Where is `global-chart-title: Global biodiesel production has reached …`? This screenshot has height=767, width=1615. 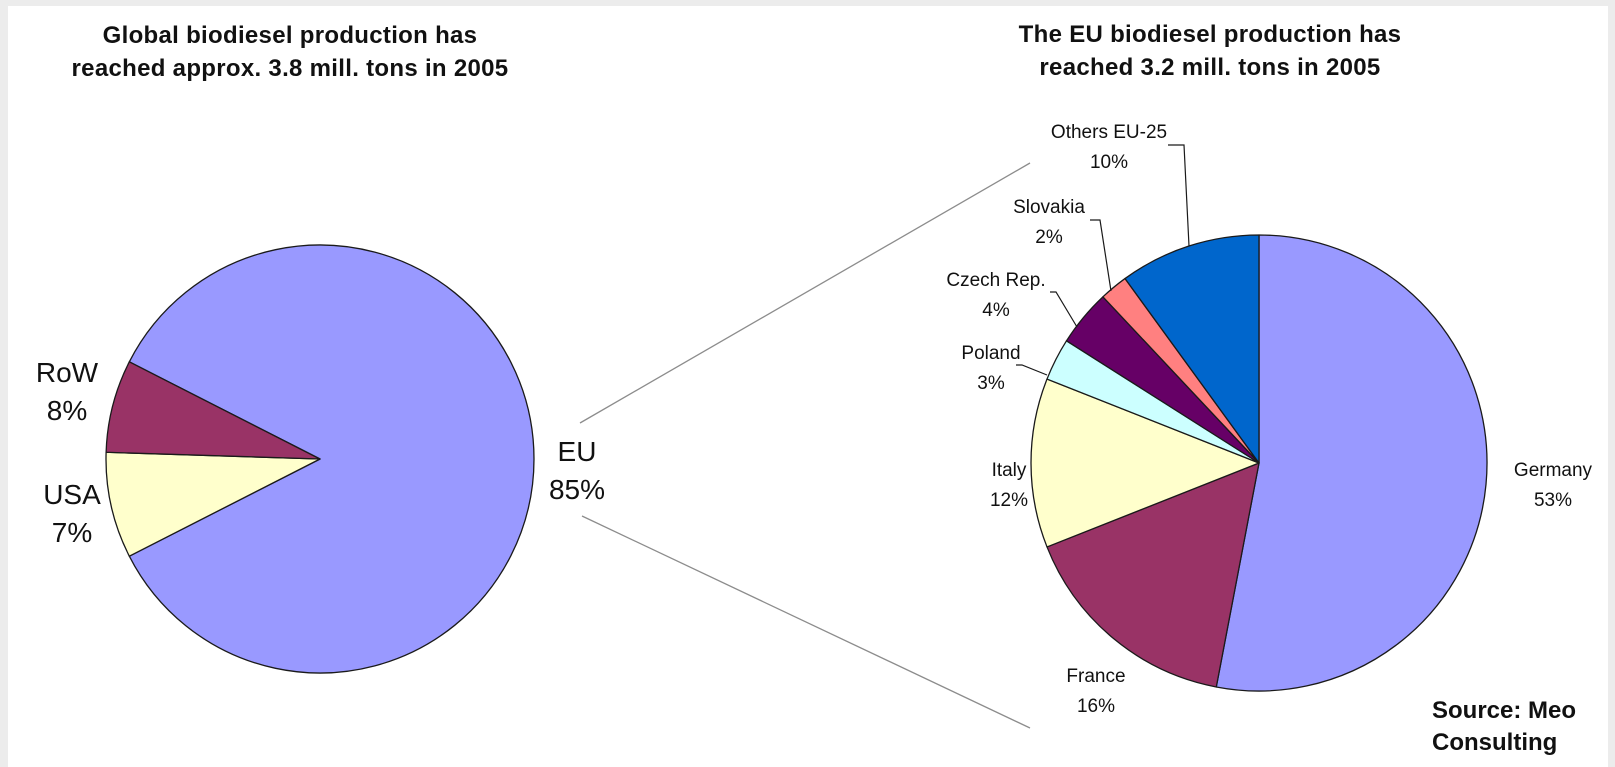 global-chart-title: Global biodiesel production has reached … is located at coordinates (290, 52).